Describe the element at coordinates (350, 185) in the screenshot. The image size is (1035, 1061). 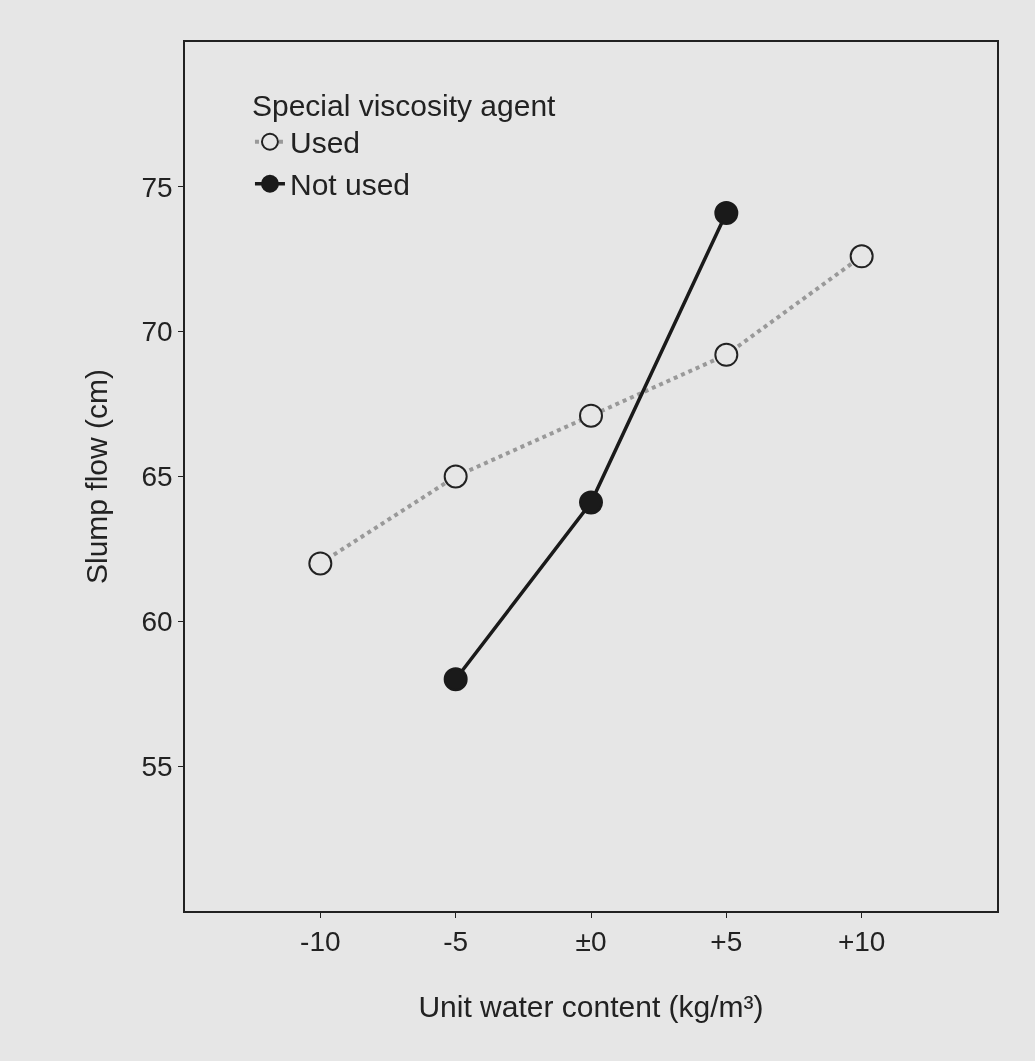
I see `legend-label: Not used` at that location.